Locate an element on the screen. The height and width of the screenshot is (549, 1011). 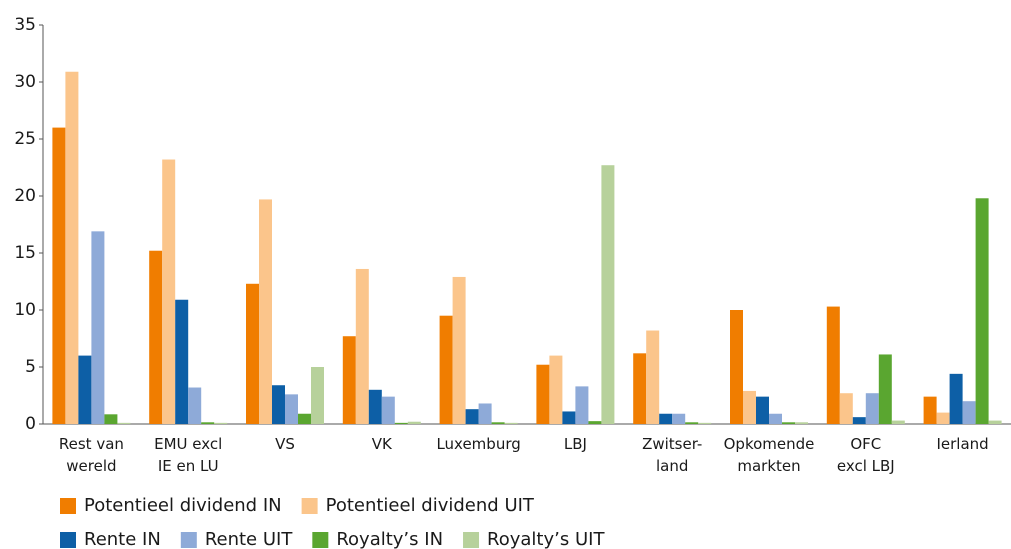
x-tick-label-line: land is located at coordinates (672, 466).